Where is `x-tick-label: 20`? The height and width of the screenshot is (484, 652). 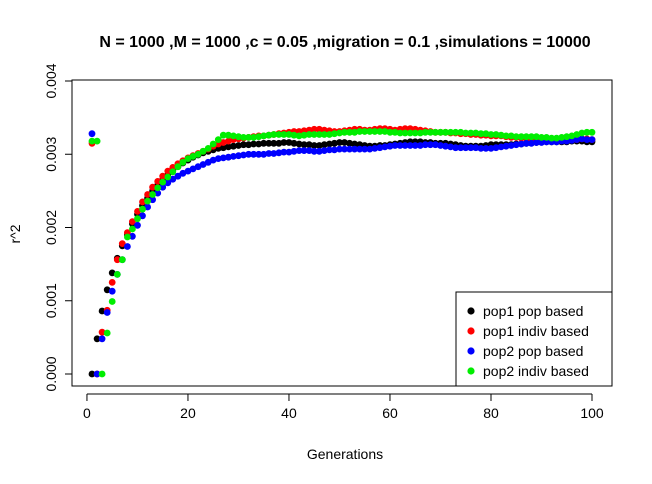
x-tick-label: 20 is located at coordinates (188, 413).